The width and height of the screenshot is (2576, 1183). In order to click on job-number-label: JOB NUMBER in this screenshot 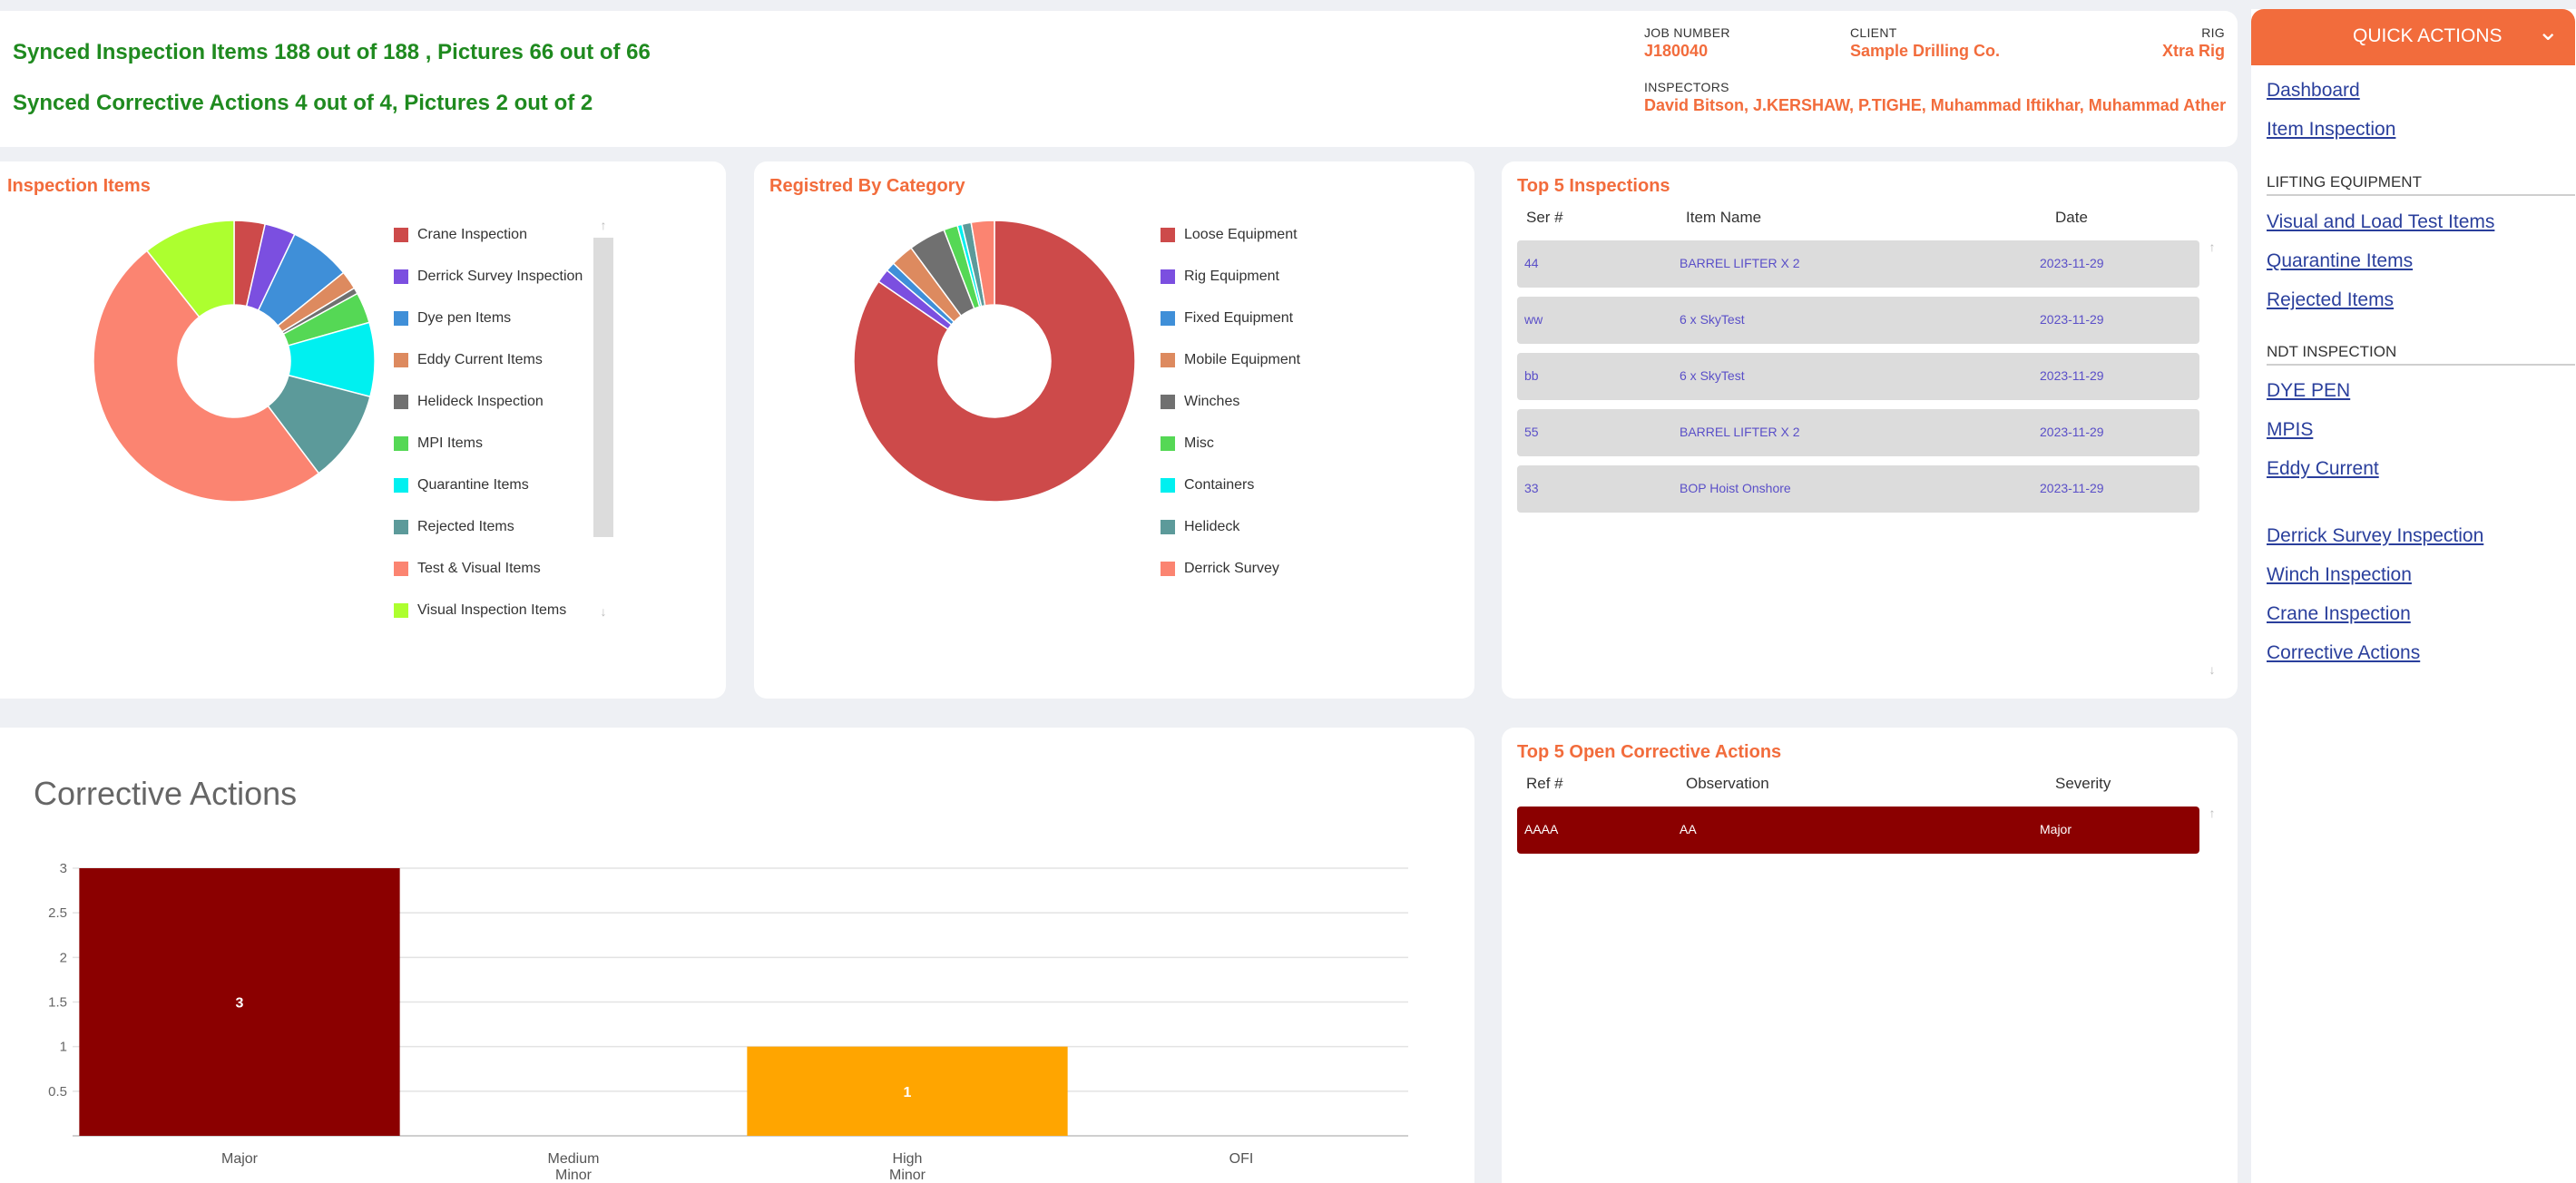, I will do `click(1687, 32)`.